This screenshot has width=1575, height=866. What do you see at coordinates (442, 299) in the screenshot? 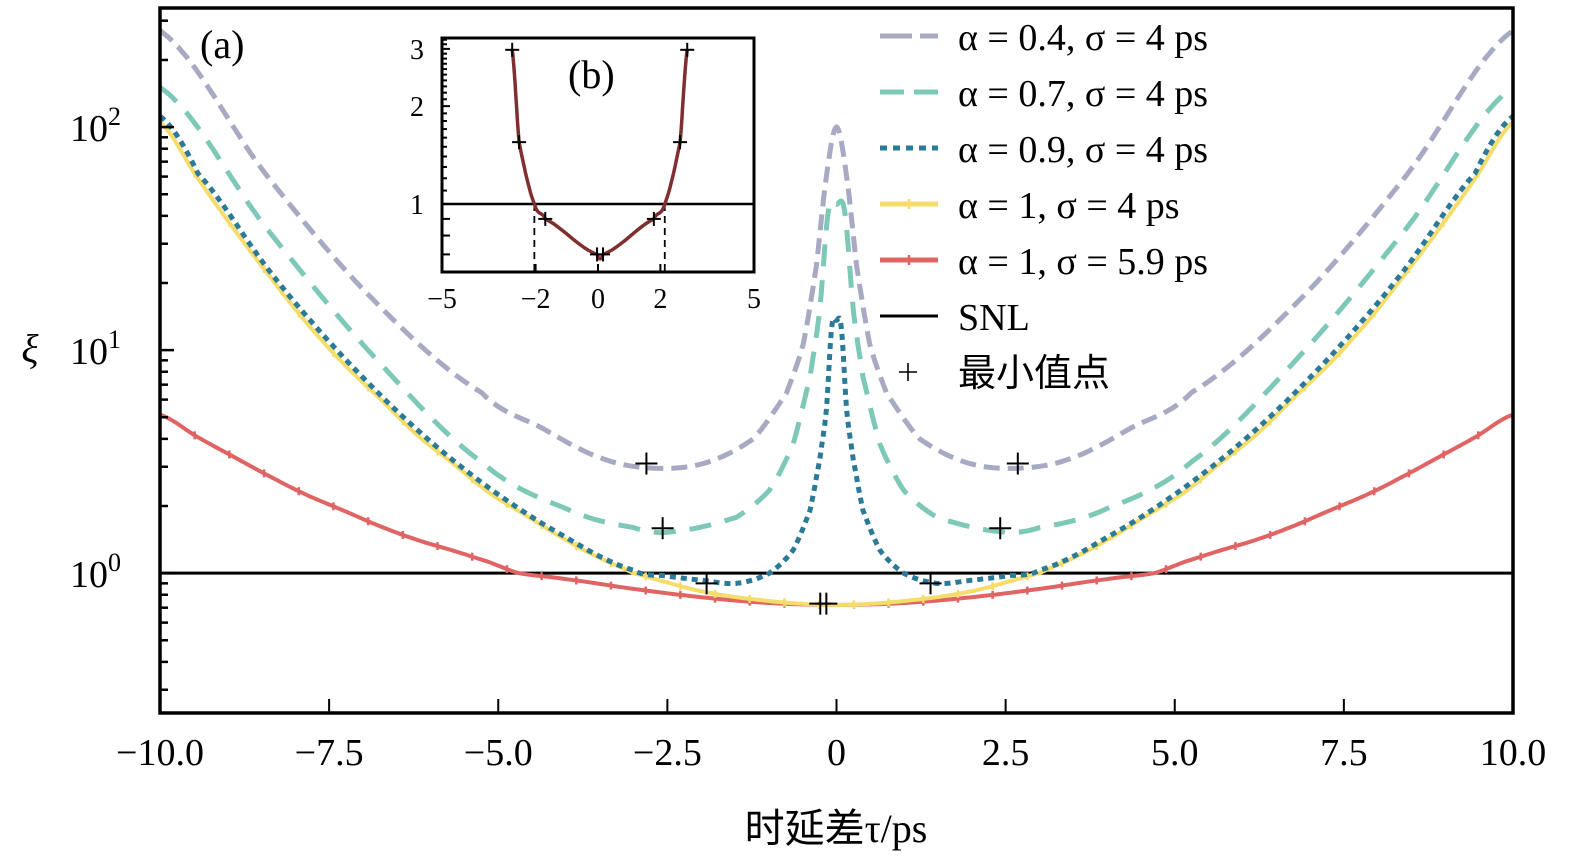
I see `inset-x-tick-label: −5` at bounding box center [442, 299].